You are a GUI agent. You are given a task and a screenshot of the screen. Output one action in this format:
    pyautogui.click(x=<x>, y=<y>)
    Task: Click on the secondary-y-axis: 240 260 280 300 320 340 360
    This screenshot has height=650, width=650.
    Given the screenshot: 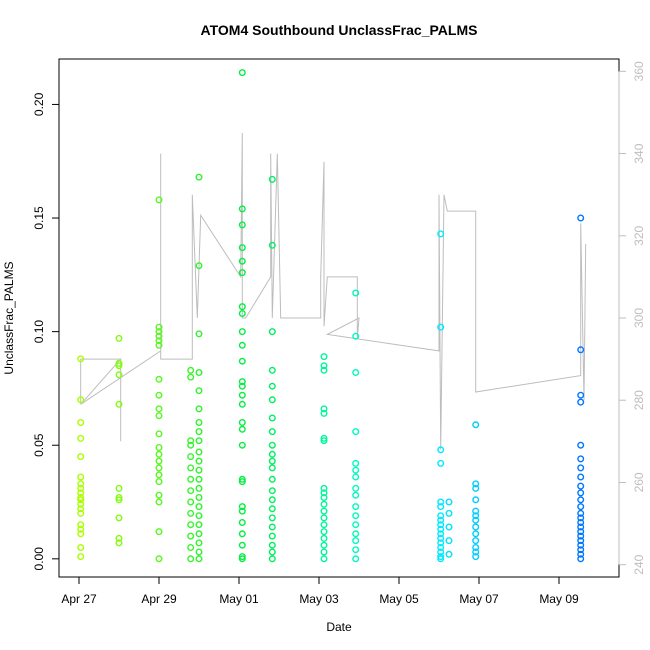 What is the action you would take?
    pyautogui.click(x=632, y=318)
    